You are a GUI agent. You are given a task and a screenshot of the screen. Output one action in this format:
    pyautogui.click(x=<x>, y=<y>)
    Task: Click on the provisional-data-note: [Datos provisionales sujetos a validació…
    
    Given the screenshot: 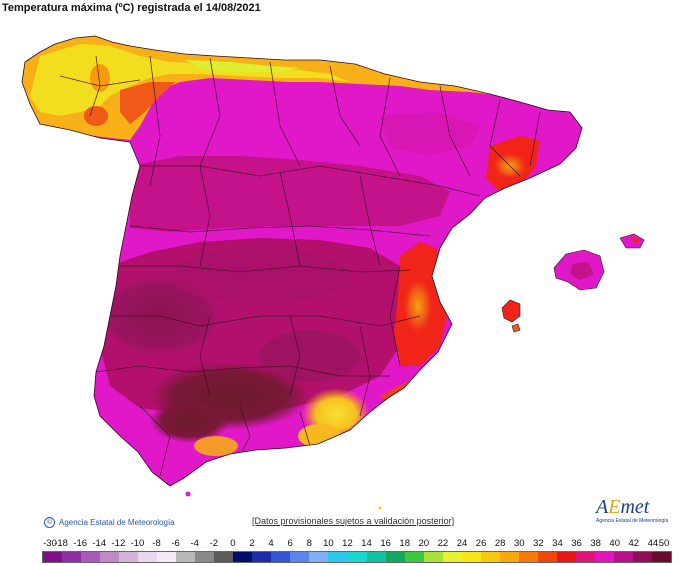 What is the action you would take?
    pyautogui.click(x=353, y=521)
    